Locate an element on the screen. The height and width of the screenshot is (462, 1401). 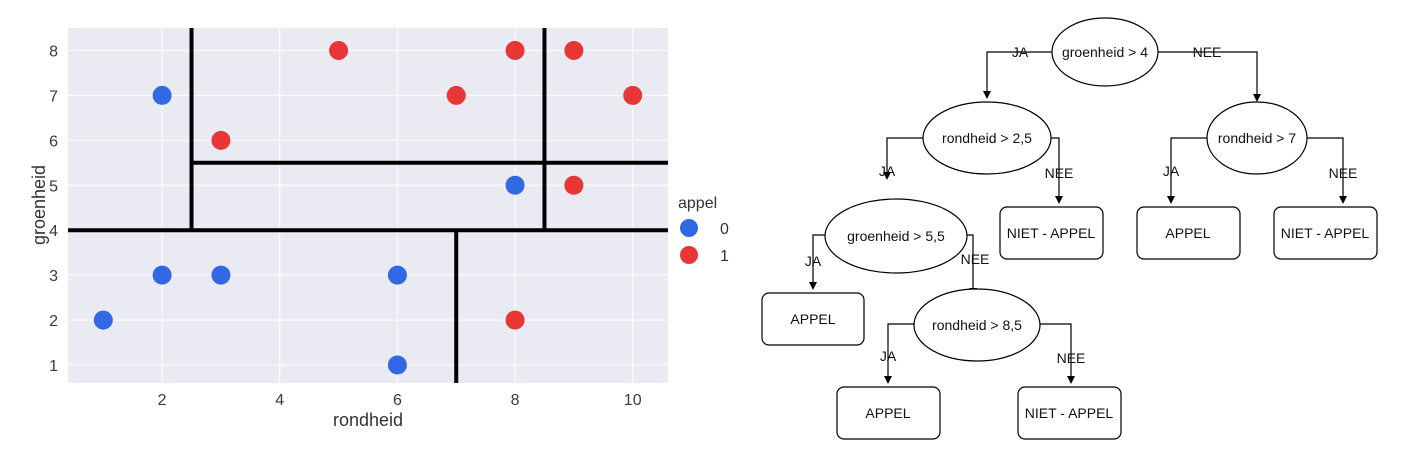
leaf-label-niet-appel-1: NIET - APPEL is located at coordinates (1051, 233).